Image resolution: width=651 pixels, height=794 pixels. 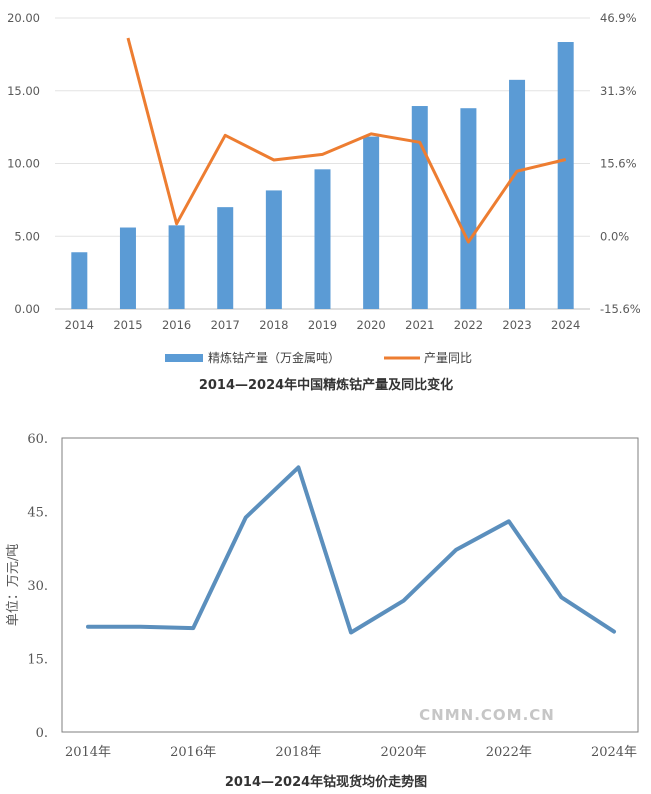 What do you see at coordinates (620, 309) in the screenshot?
I see `right-tick-label: -15.6%` at bounding box center [620, 309].